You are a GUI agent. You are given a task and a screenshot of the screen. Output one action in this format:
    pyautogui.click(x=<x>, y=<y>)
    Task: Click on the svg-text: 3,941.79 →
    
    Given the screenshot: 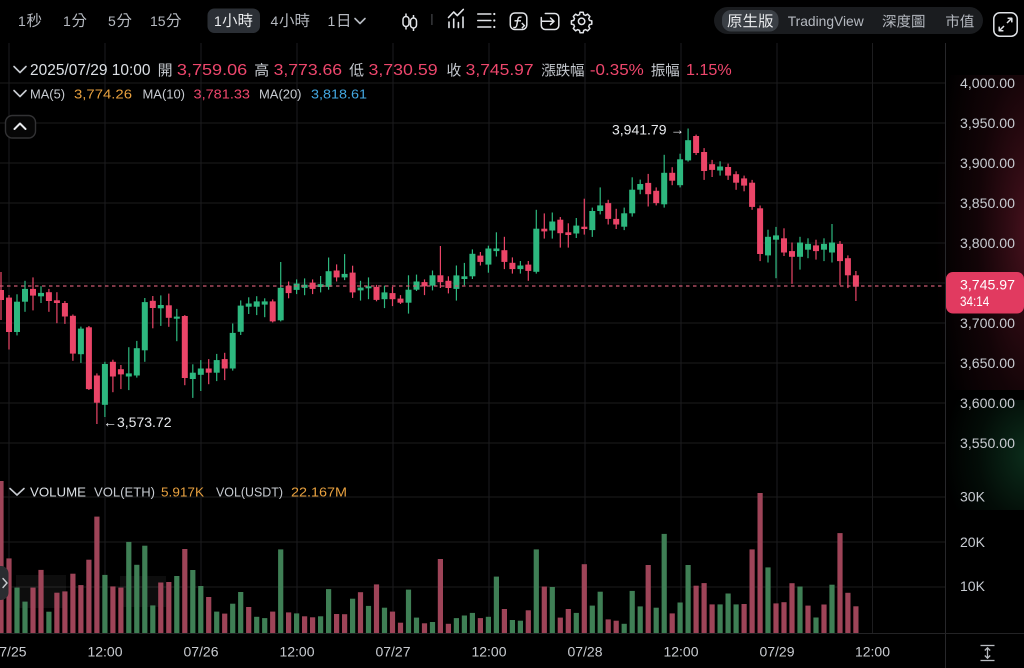 What is the action you would take?
    pyautogui.click(x=648, y=130)
    